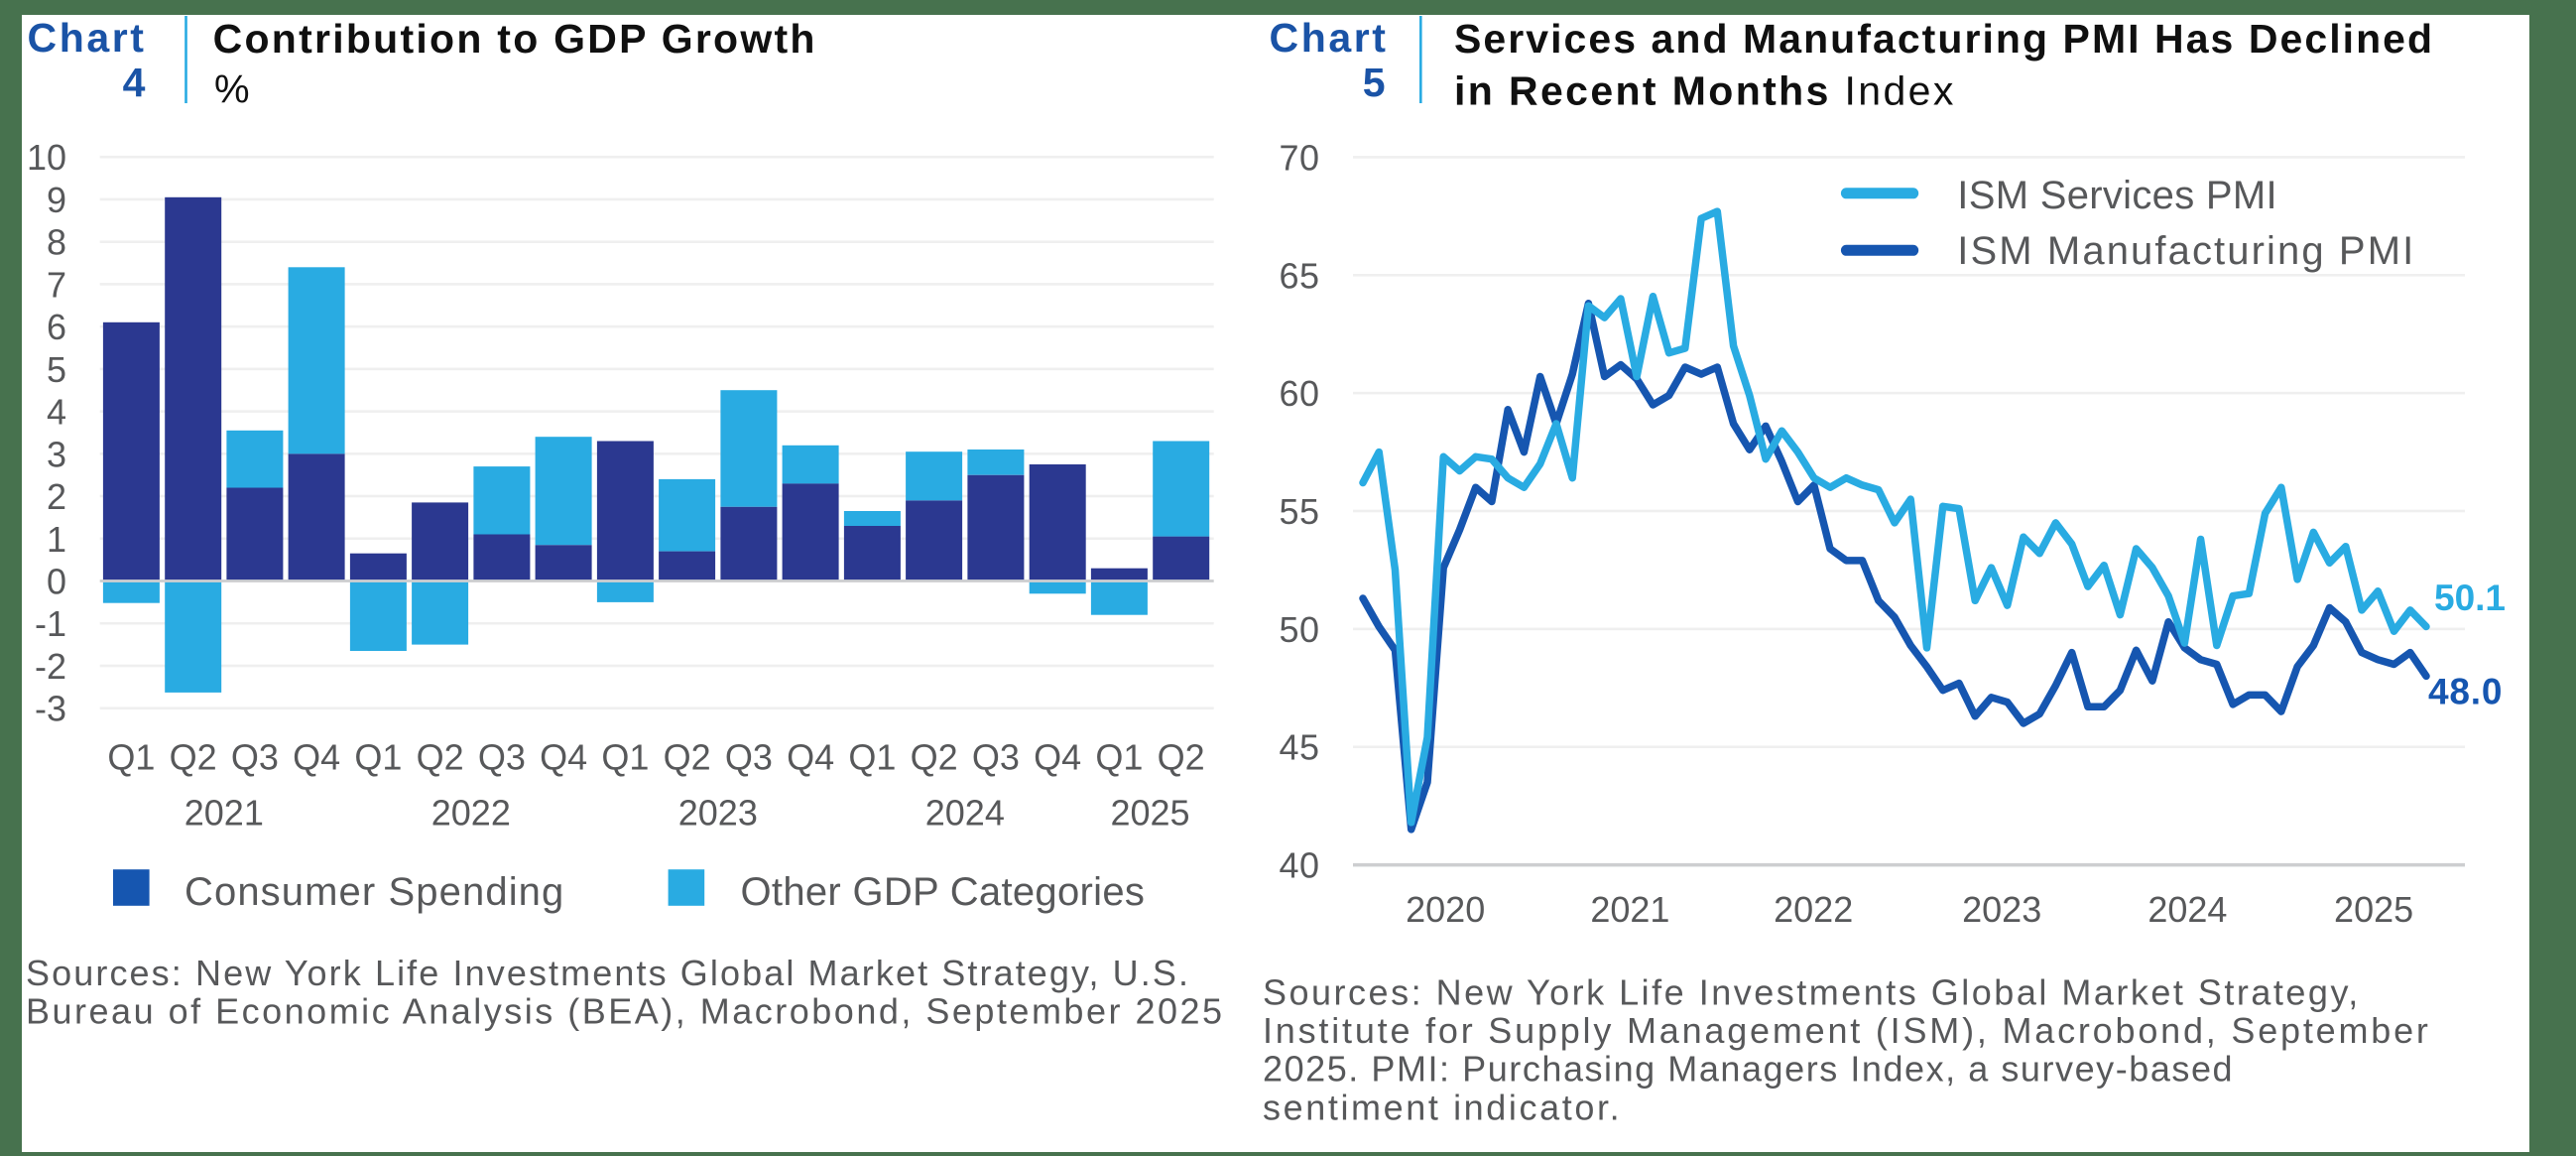 The height and width of the screenshot is (1156, 2576). What do you see at coordinates (50, 709) in the screenshot?
I see `svg-text: -3` at bounding box center [50, 709].